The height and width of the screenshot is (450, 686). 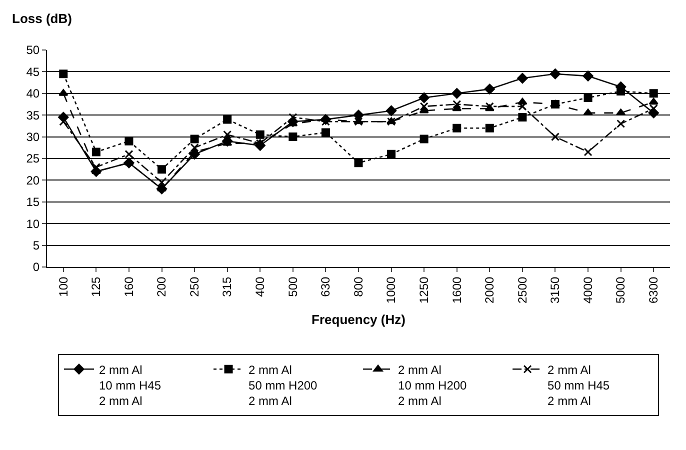 I want to click on x-tick-label: 160, so click(x=129, y=286).